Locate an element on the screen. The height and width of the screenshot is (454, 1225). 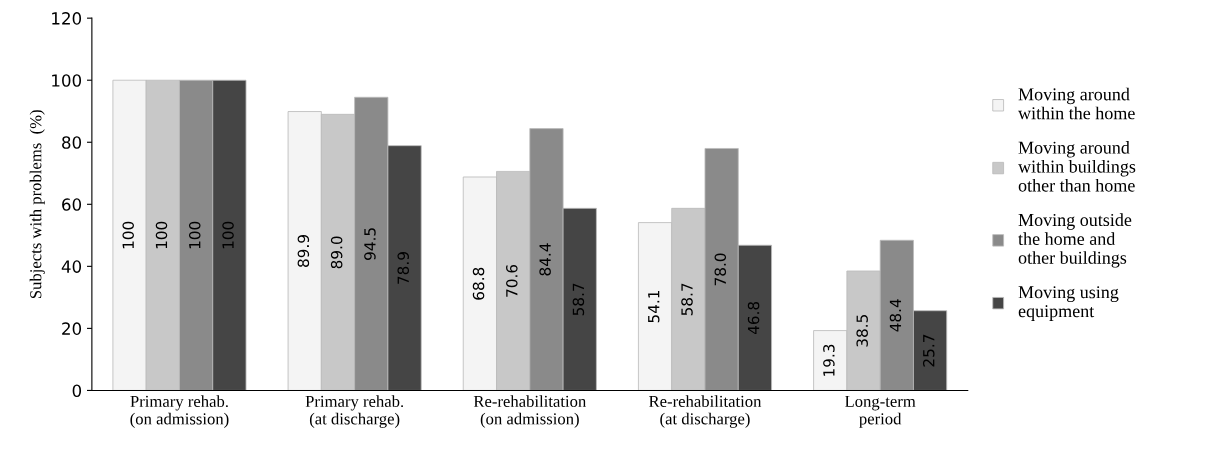
data-label: 70.6 is located at coordinates (512, 280).